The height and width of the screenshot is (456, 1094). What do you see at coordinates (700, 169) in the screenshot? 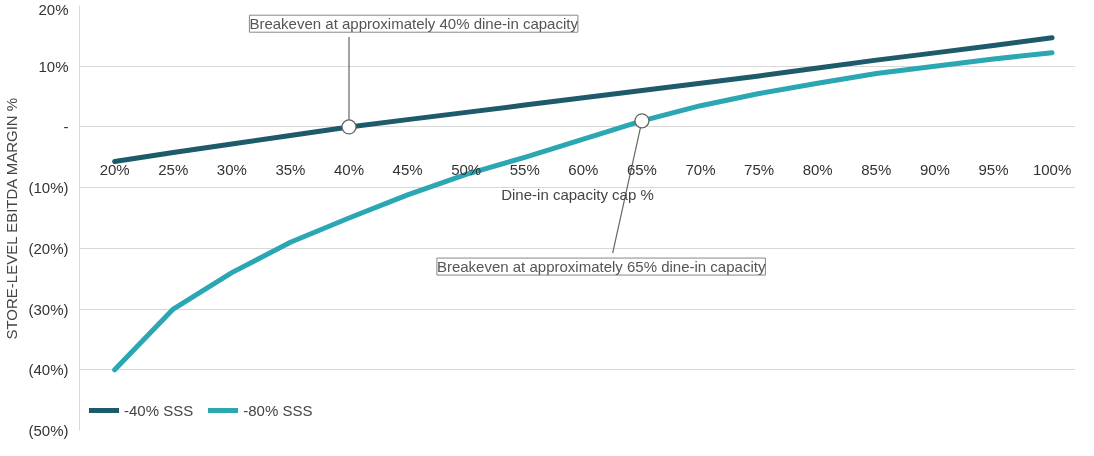
I see `x-tick-label: 70%` at bounding box center [700, 169].